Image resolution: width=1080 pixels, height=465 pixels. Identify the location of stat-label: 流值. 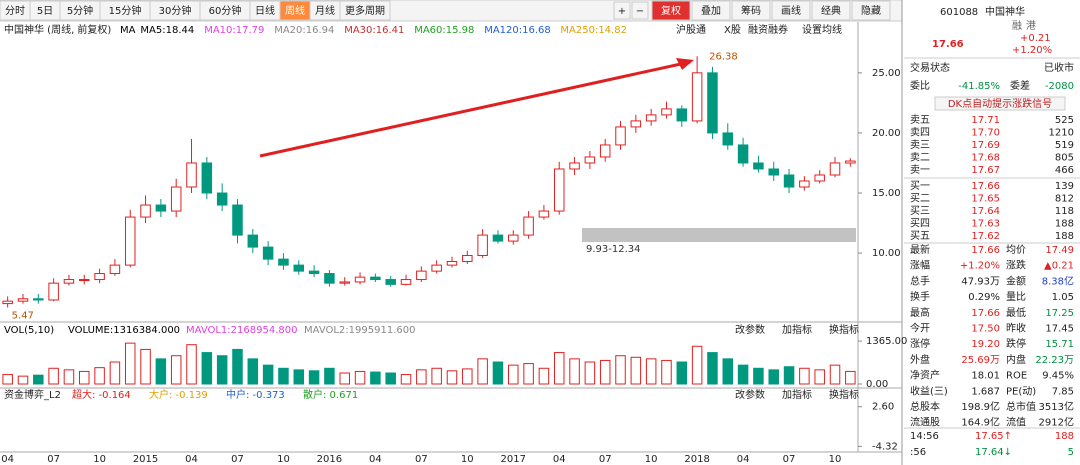
(1016, 422).